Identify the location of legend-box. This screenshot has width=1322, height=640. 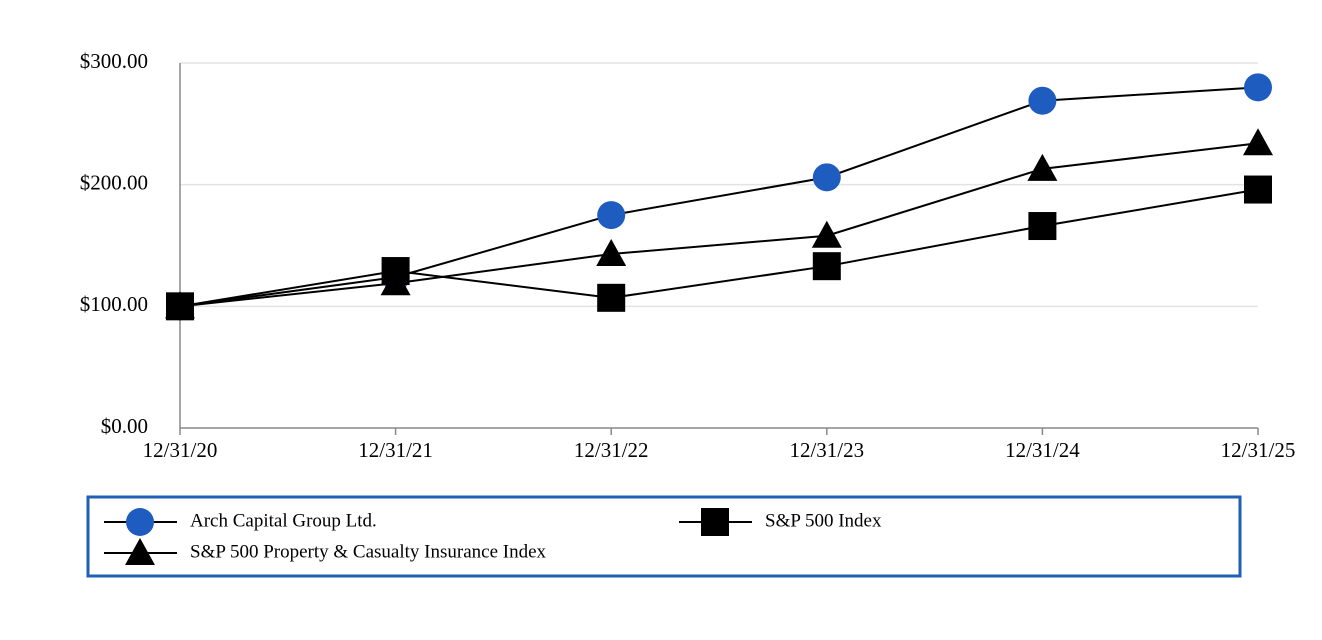
(664, 536).